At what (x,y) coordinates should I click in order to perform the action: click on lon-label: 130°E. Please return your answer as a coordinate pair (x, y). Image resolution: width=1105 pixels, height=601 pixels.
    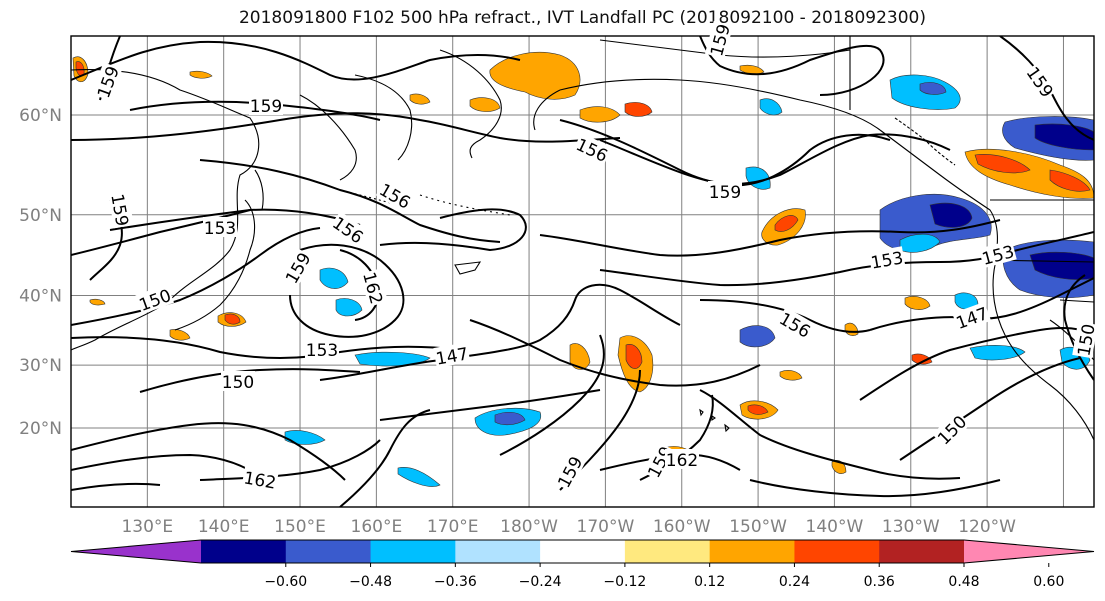
    Looking at the image, I should click on (147, 527).